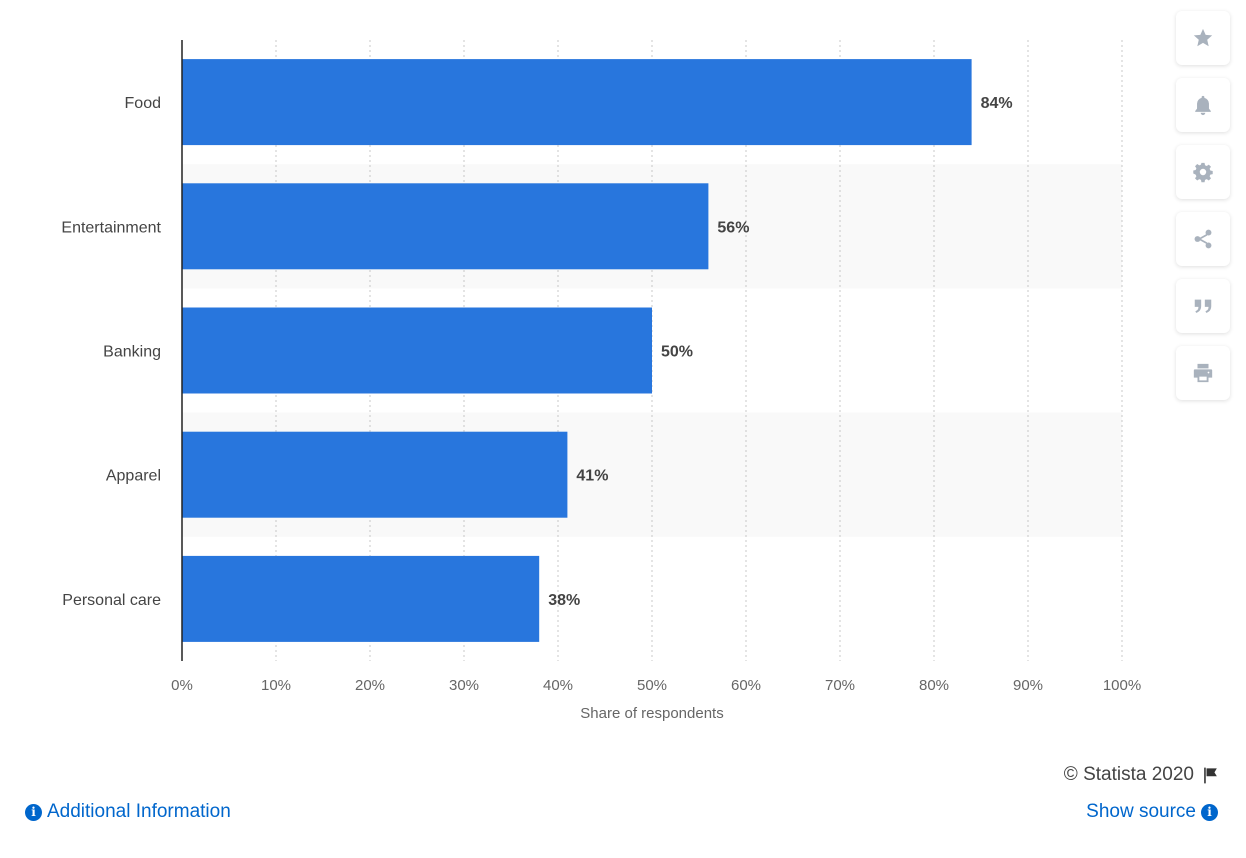 This screenshot has width=1246, height=858. Describe the element at coordinates (370, 685) in the screenshot. I see `x-tick-label: 20%` at that location.